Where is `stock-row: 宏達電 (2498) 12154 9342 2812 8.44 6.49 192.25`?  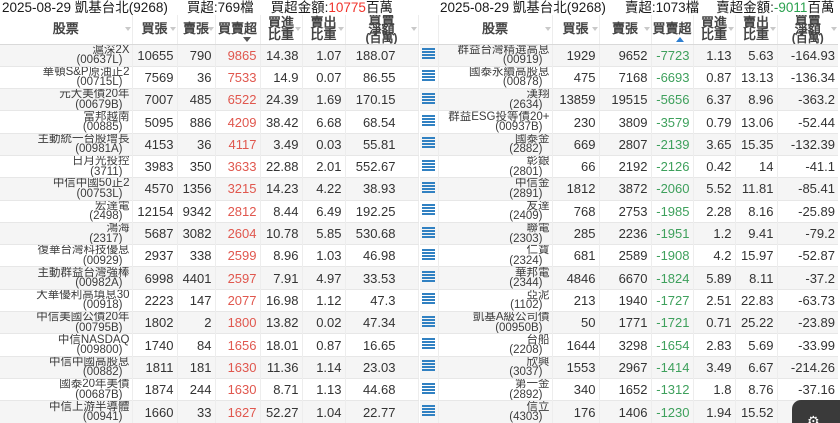
stock-row: 宏達電 (2498) 12154 9342 2812 8.44 6.49 192.25 is located at coordinates (209, 211).